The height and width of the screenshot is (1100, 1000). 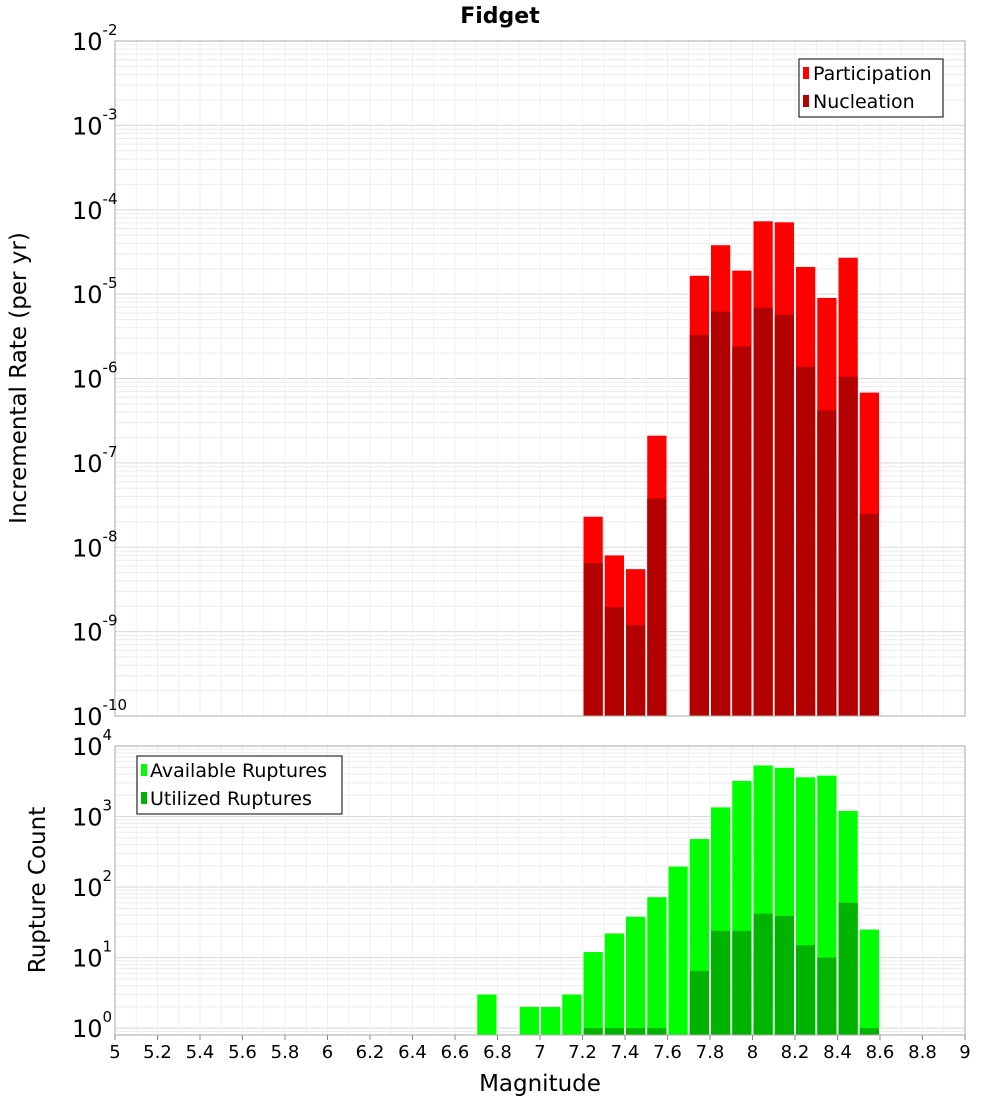 What do you see at coordinates (239, 785) in the screenshot?
I see `count-legend: Available Ruptures Utilized Ruptures` at bounding box center [239, 785].